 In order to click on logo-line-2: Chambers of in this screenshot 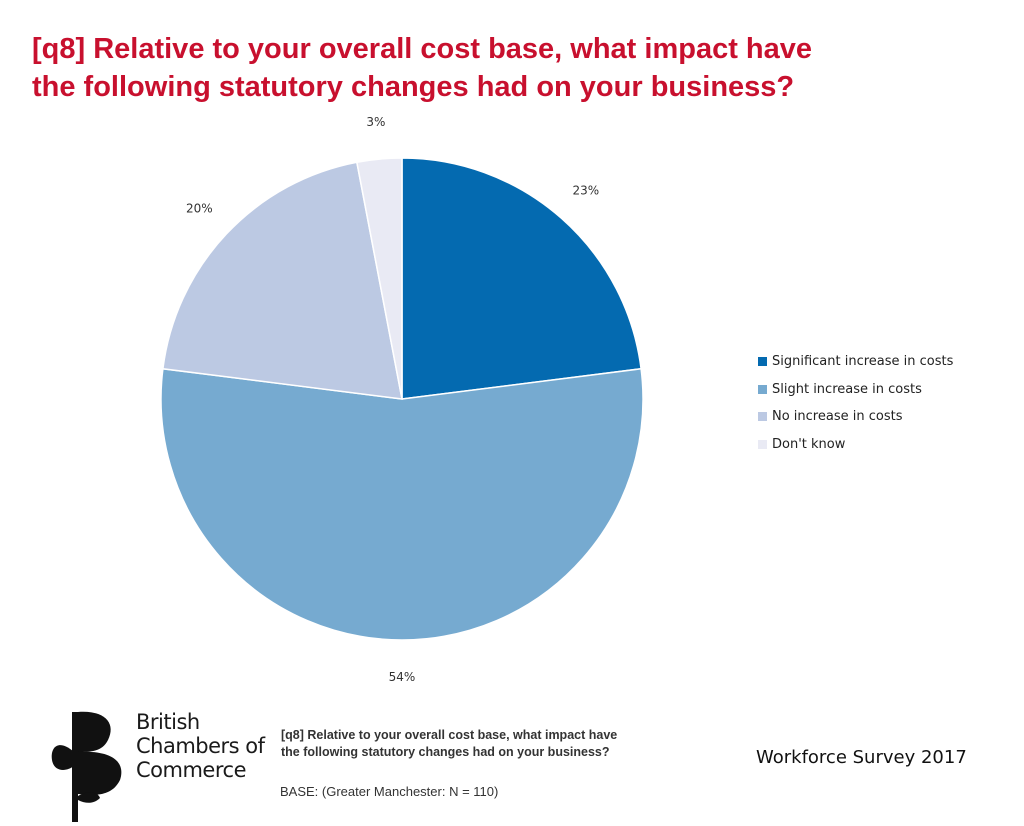, I will do `click(200, 746)`.